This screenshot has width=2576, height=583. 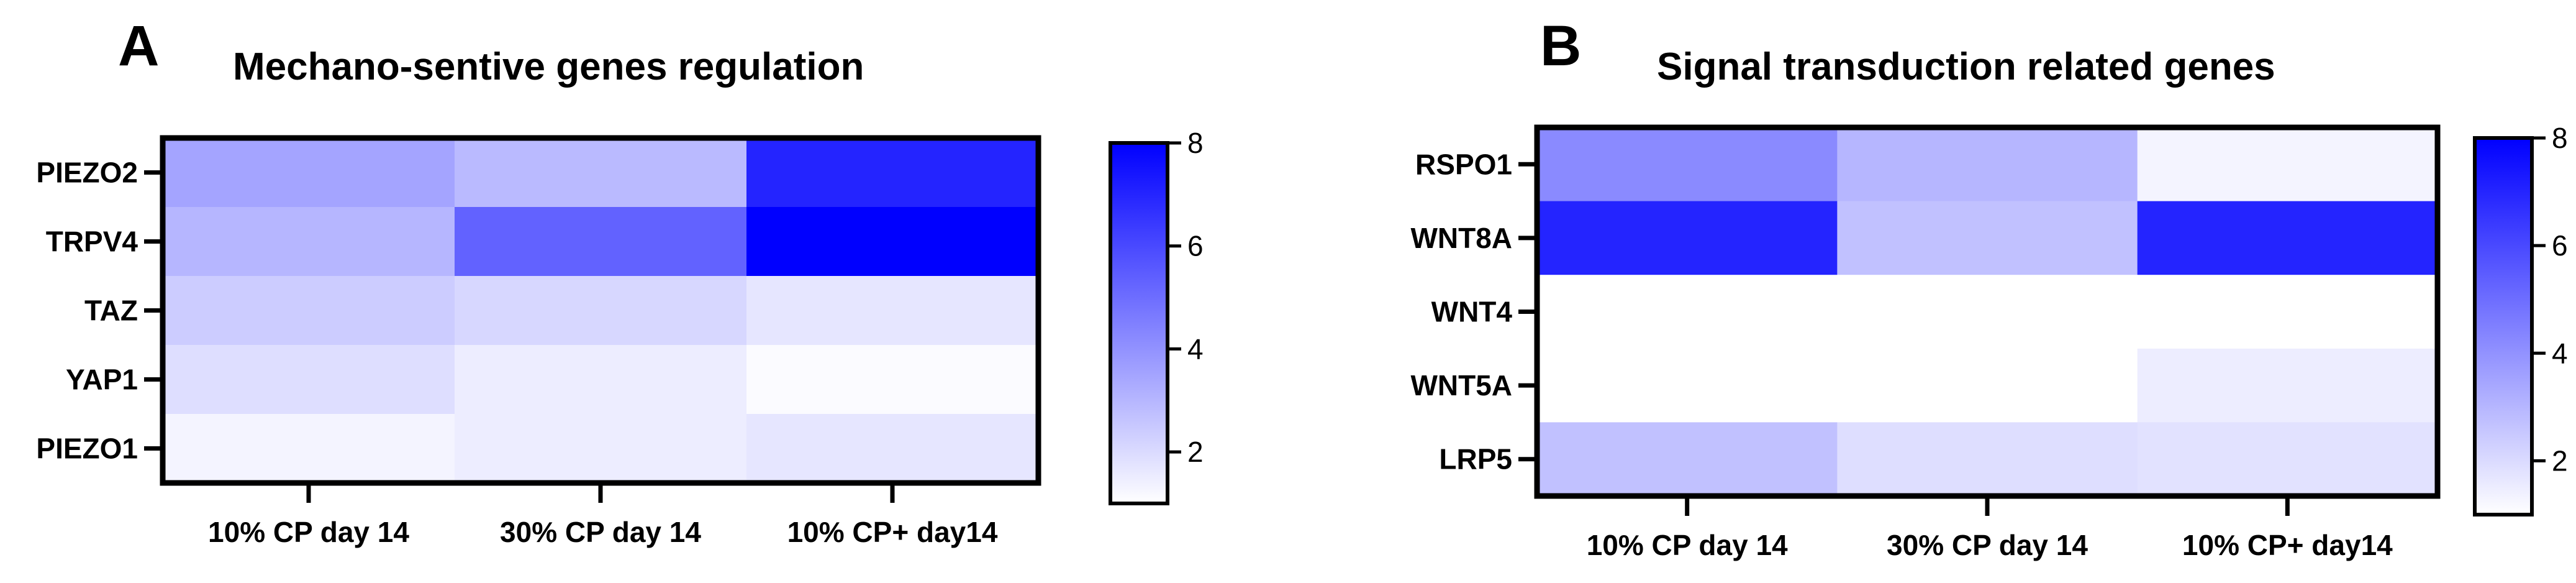 I want to click on chart-title-b: Signal transduction related genes, so click(x=1966, y=66).